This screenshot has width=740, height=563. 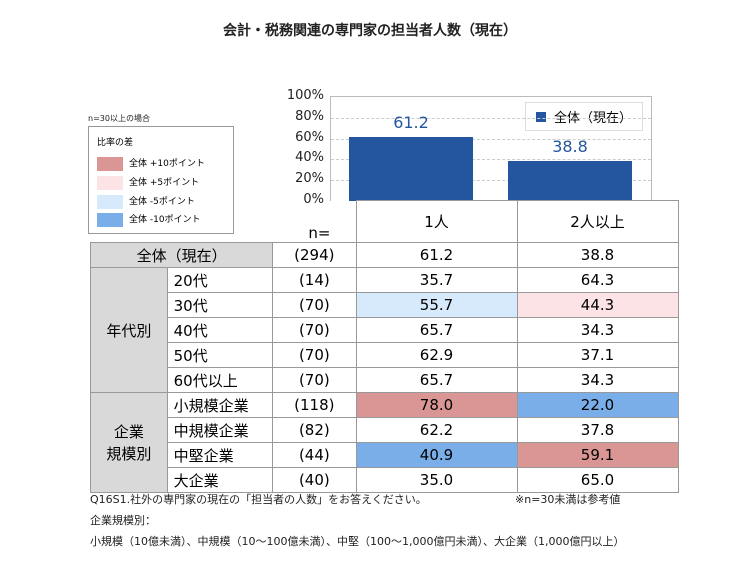 I want to click on table-row: 40代 (70) 65.7 34.3, so click(x=385, y=330).